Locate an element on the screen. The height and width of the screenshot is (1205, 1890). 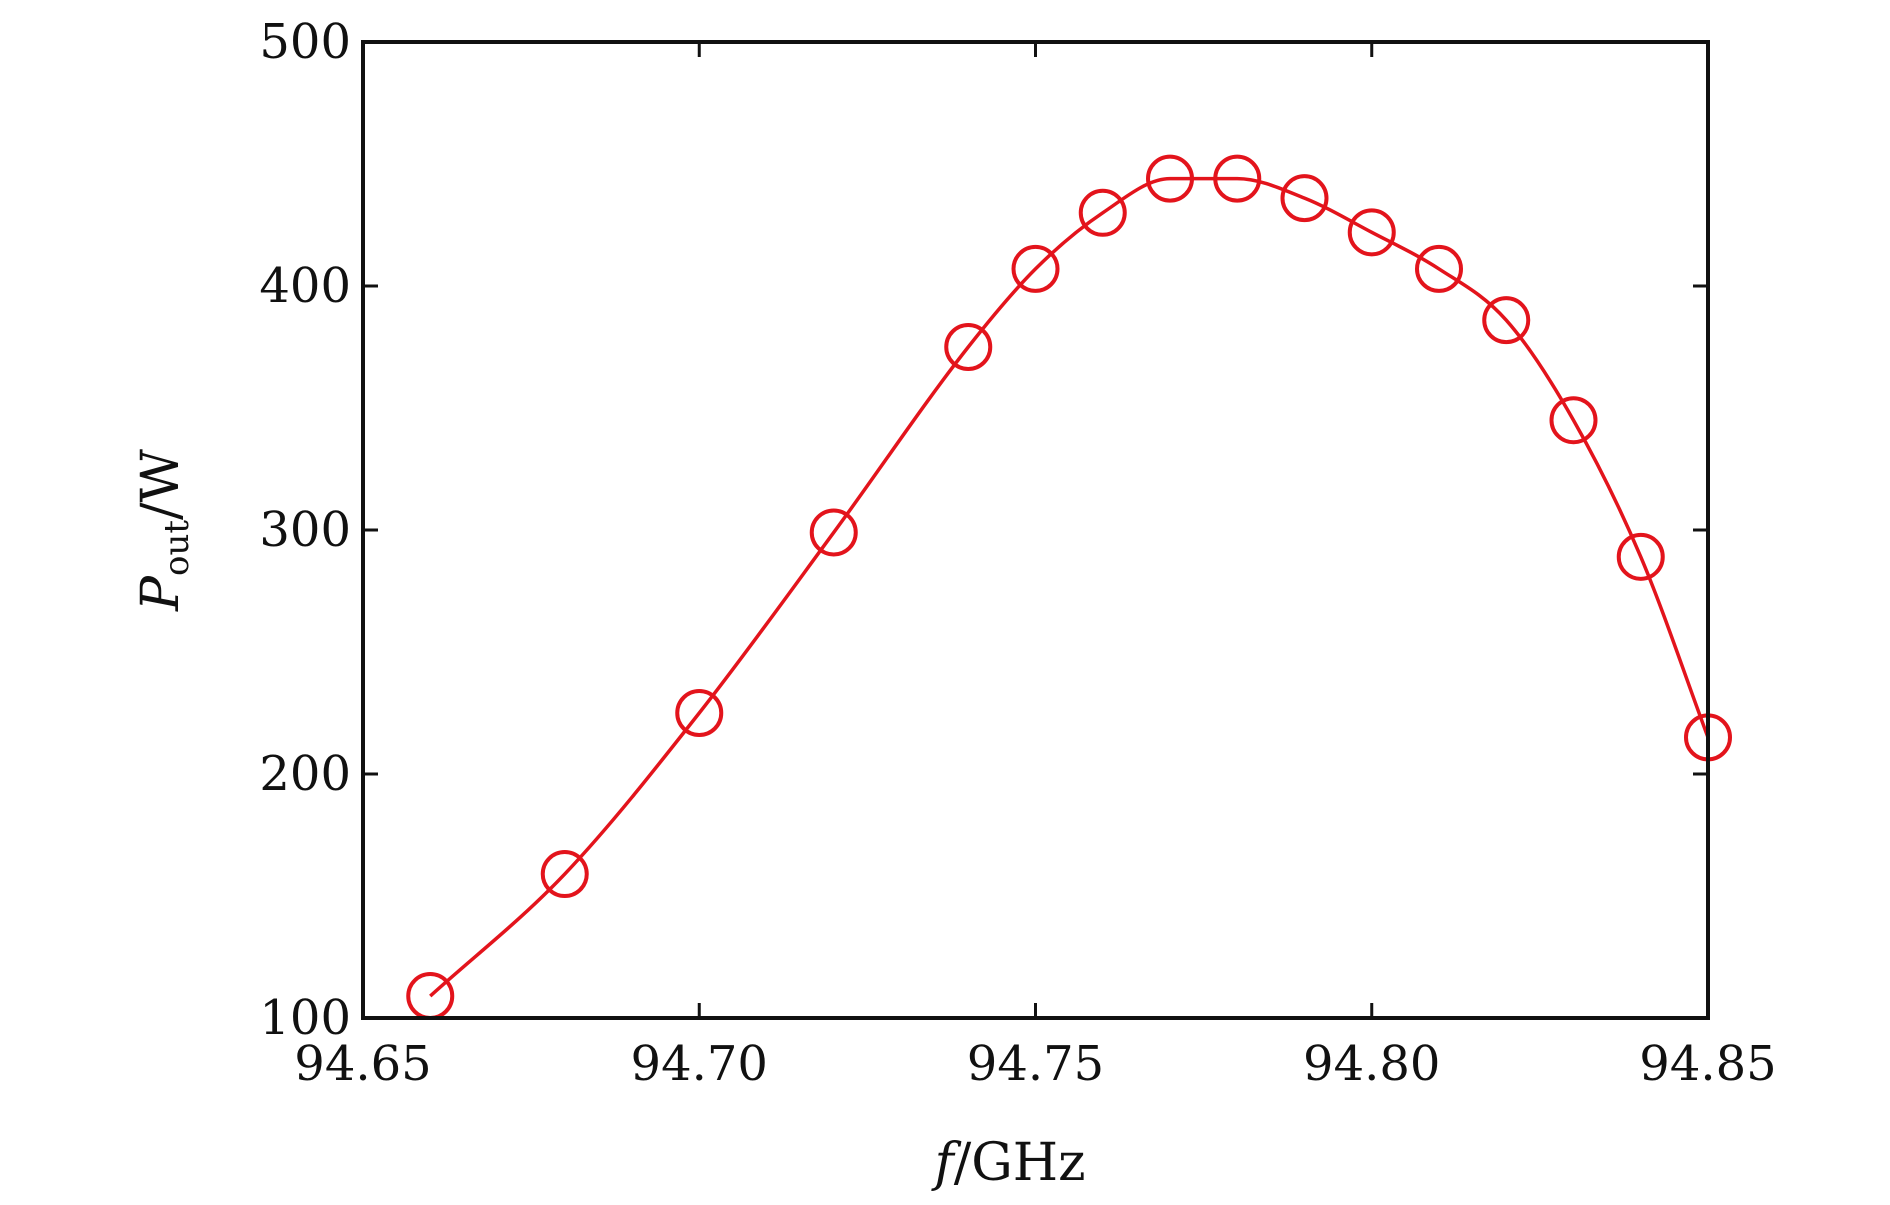
y-axis-label: Pout/W is located at coordinates (164, 530).